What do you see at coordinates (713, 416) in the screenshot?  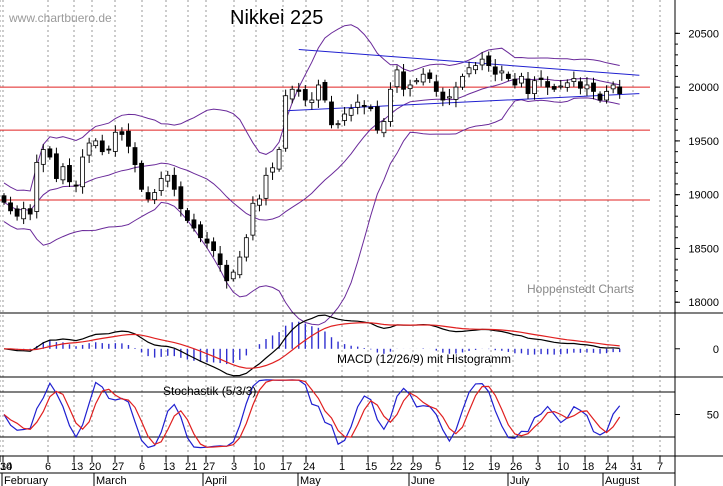 I see `stochastic-axis-label: 50` at bounding box center [713, 416].